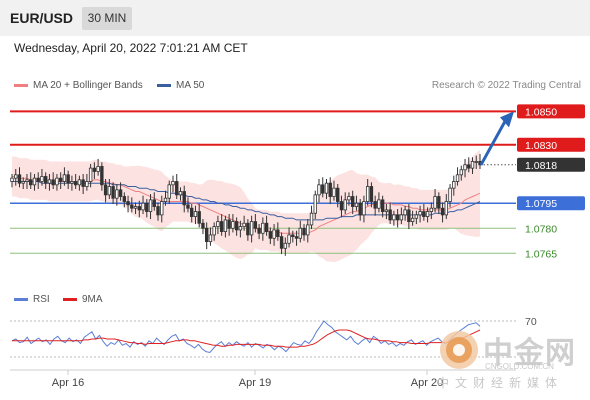 The height and width of the screenshot is (400, 590). What do you see at coordinates (88, 85) in the screenshot?
I see `legend-label: MA 20 + Bollinger Bands` at bounding box center [88, 85].